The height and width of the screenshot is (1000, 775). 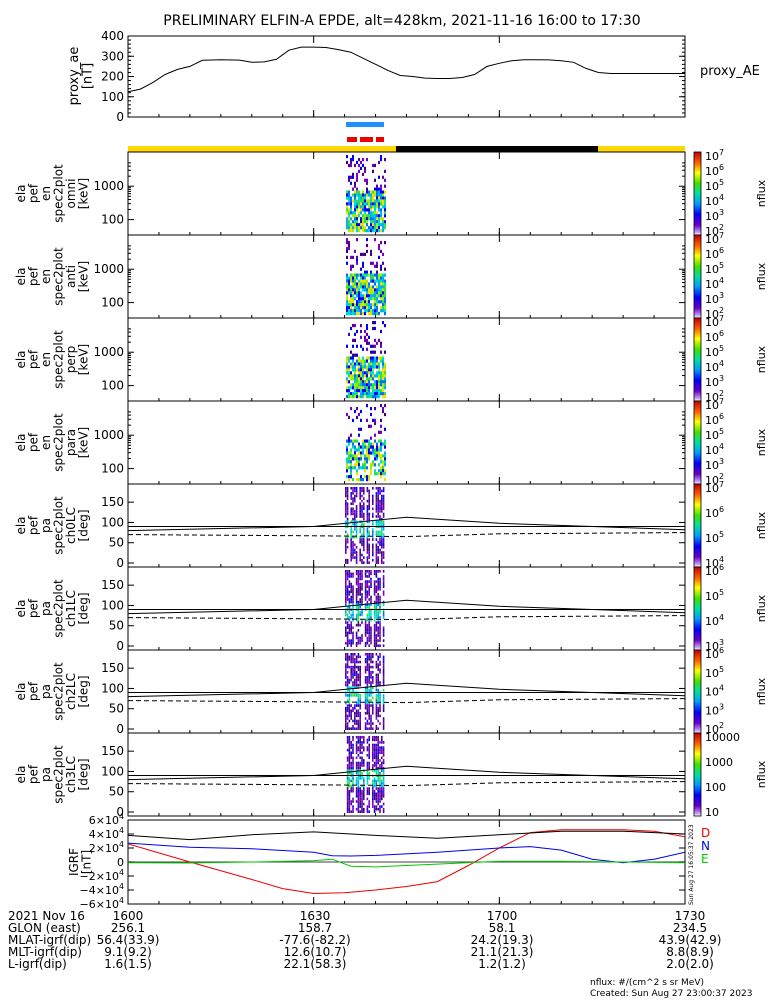 What do you see at coordinates (761, 525) in the screenshot?
I see `pa-0-cbar-label: nflux` at bounding box center [761, 525].